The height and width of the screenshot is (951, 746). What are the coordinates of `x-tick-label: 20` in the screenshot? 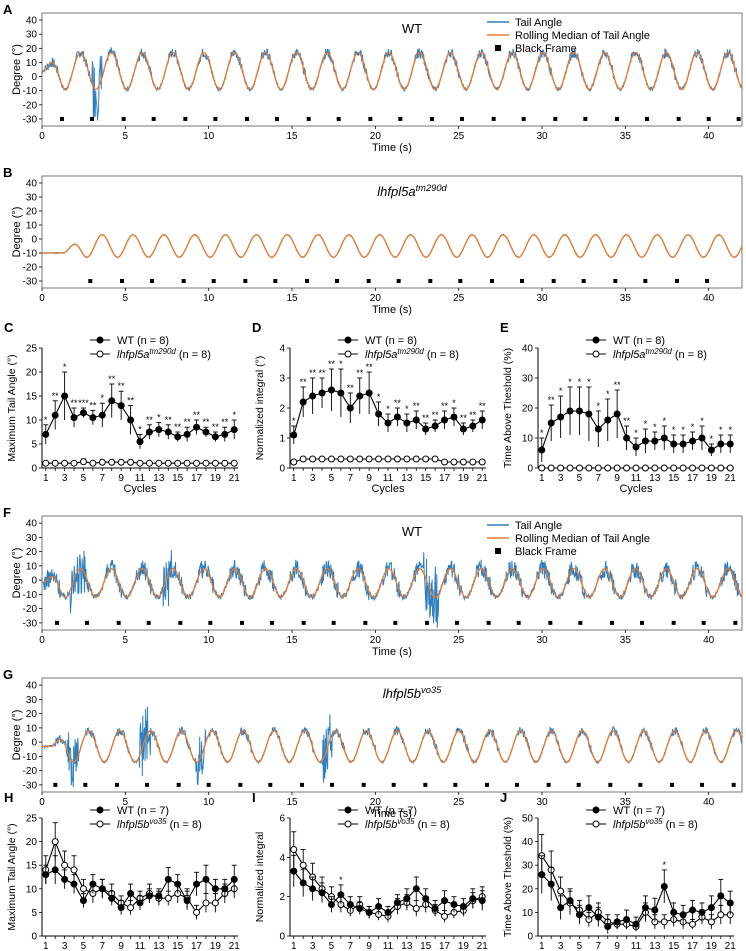 It's located at (376, 136).